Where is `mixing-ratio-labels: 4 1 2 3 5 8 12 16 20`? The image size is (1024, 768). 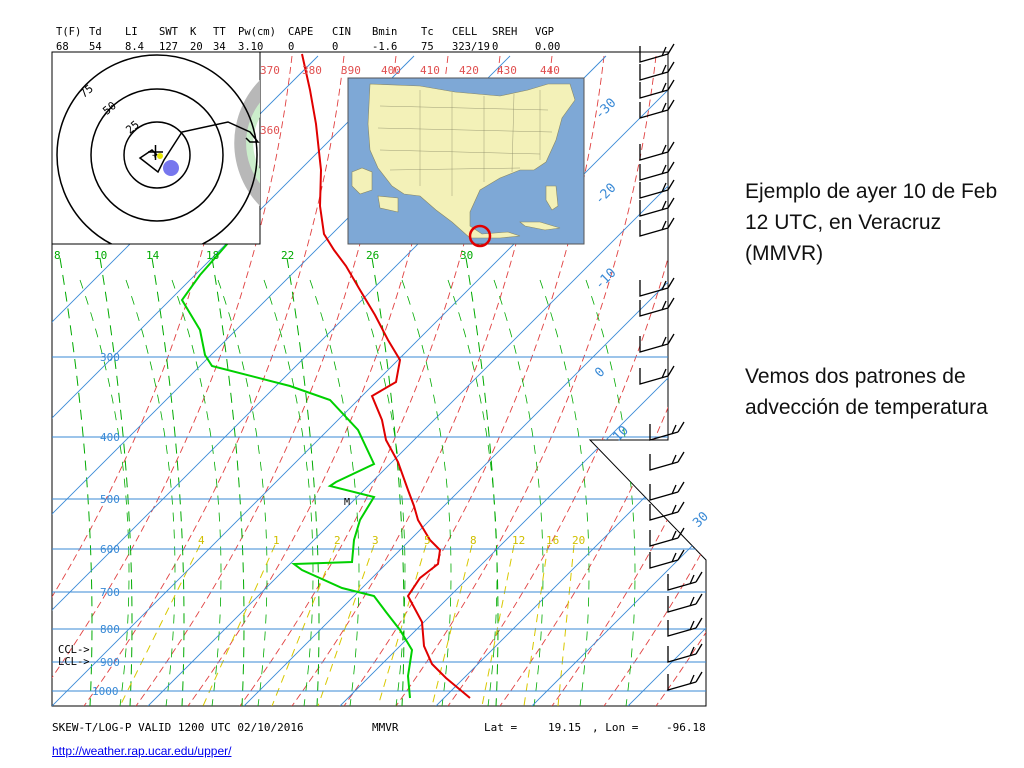
mixing-ratio-labels: 4 1 2 3 5 8 12 16 20 is located at coordinates (391, 540).